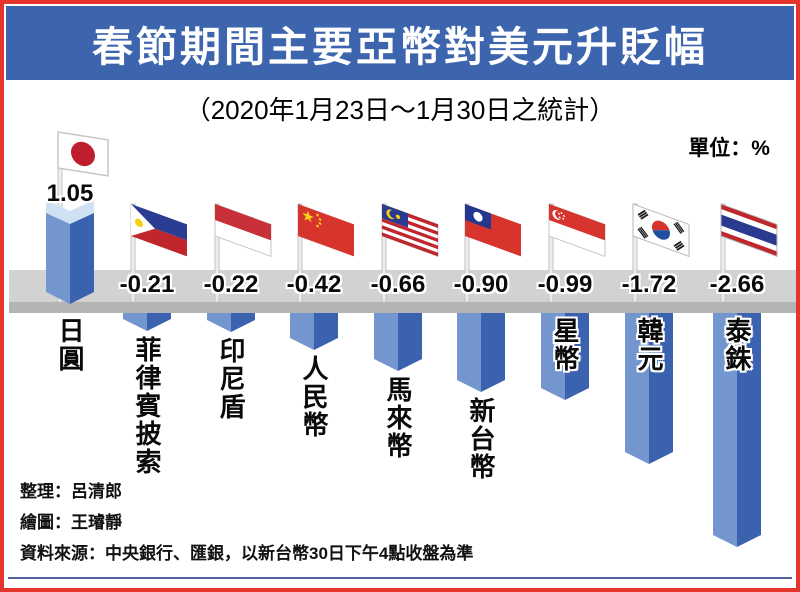 This screenshot has height=592, width=800. I want to click on flagpole-china, so click(300, 253).